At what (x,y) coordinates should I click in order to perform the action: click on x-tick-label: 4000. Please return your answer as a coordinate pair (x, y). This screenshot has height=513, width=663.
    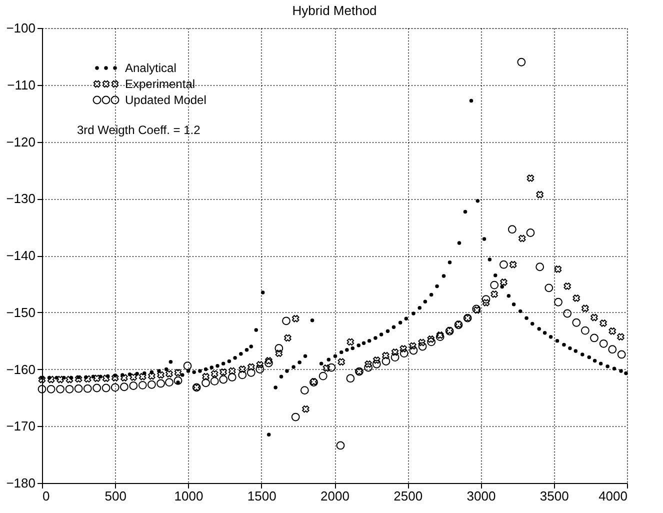
    Looking at the image, I should click on (613, 496).